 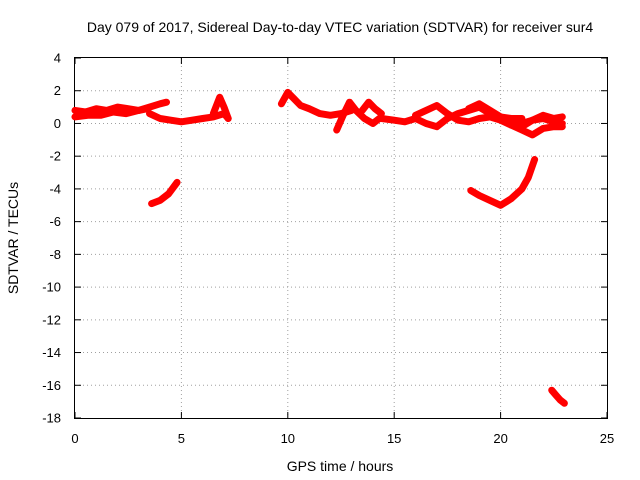 I want to click on y-tick-label: -2, so click(x=55, y=156).